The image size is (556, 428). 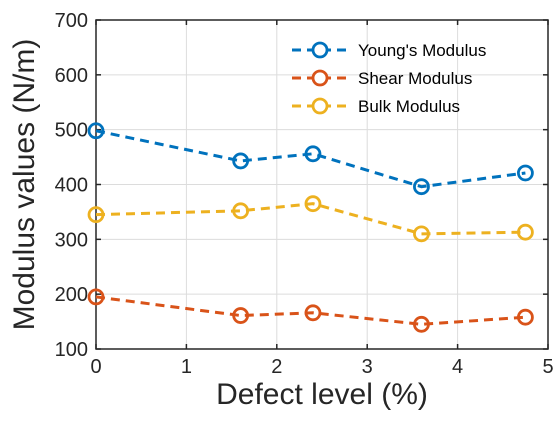 What do you see at coordinates (457, 367) in the screenshot?
I see `x-tick-label: 4` at bounding box center [457, 367].